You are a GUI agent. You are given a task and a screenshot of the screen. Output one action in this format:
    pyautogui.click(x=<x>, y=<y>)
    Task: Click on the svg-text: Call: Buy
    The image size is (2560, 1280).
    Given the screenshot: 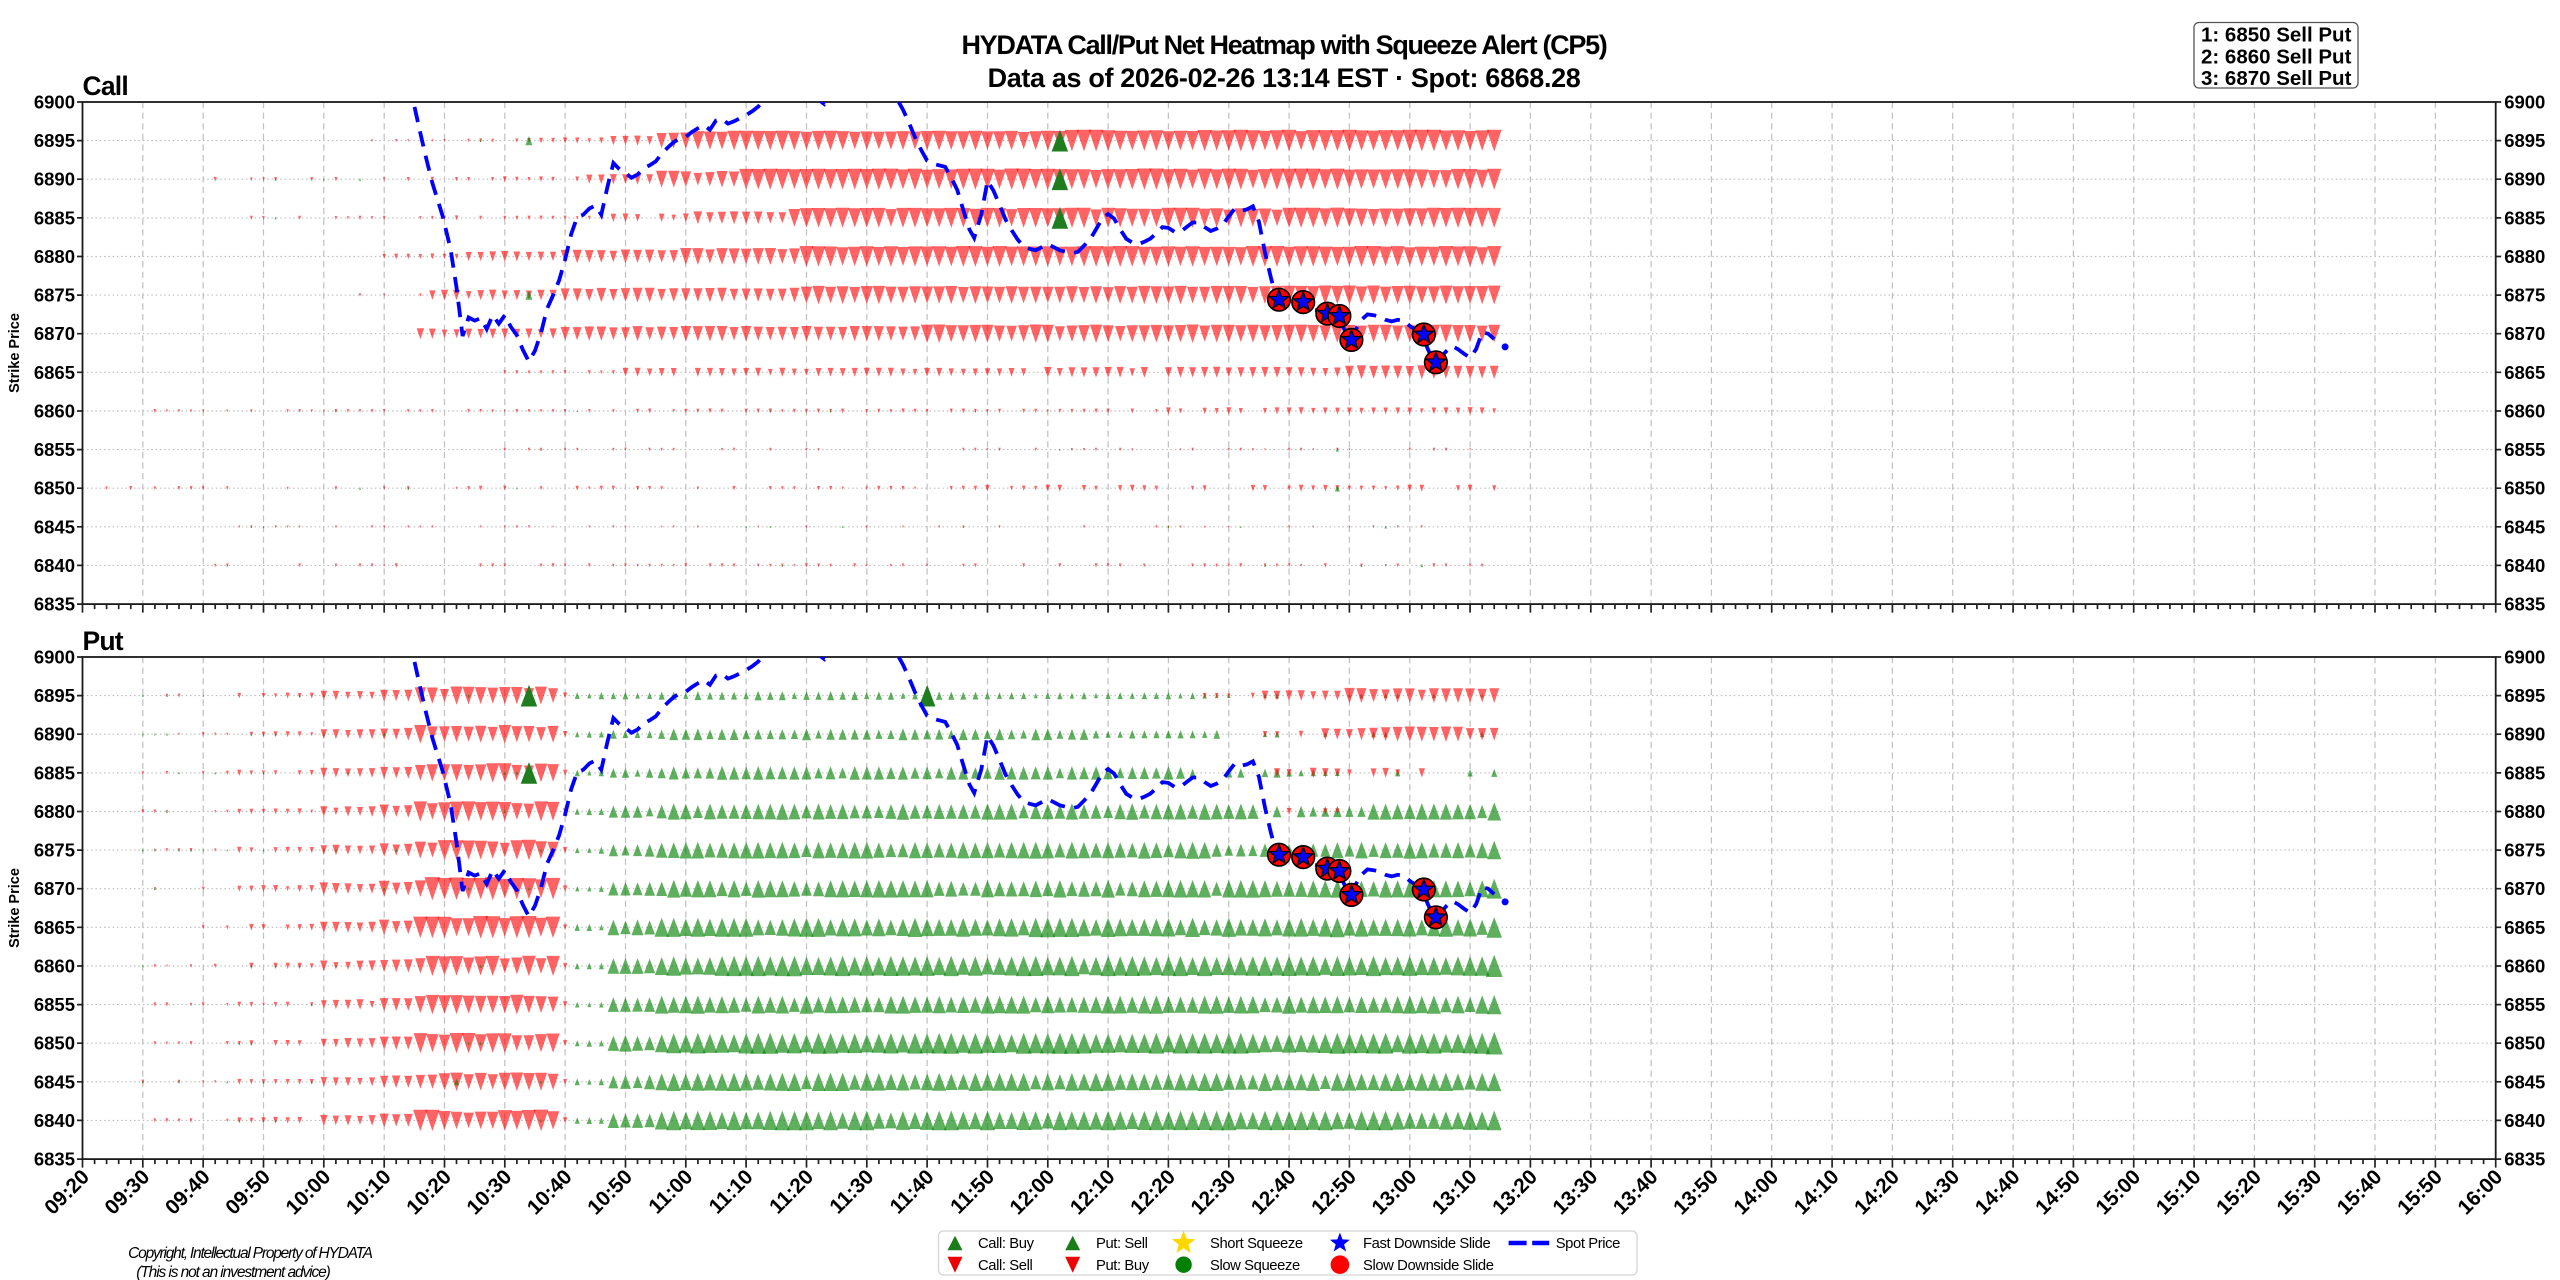 What is the action you would take?
    pyautogui.click(x=1006, y=1244)
    